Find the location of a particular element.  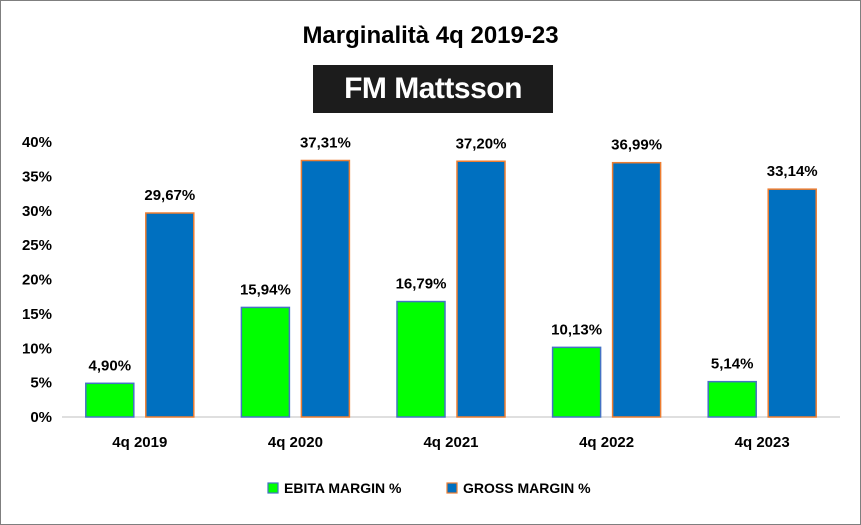

y-tick-label: 25% is located at coordinates (37, 245).